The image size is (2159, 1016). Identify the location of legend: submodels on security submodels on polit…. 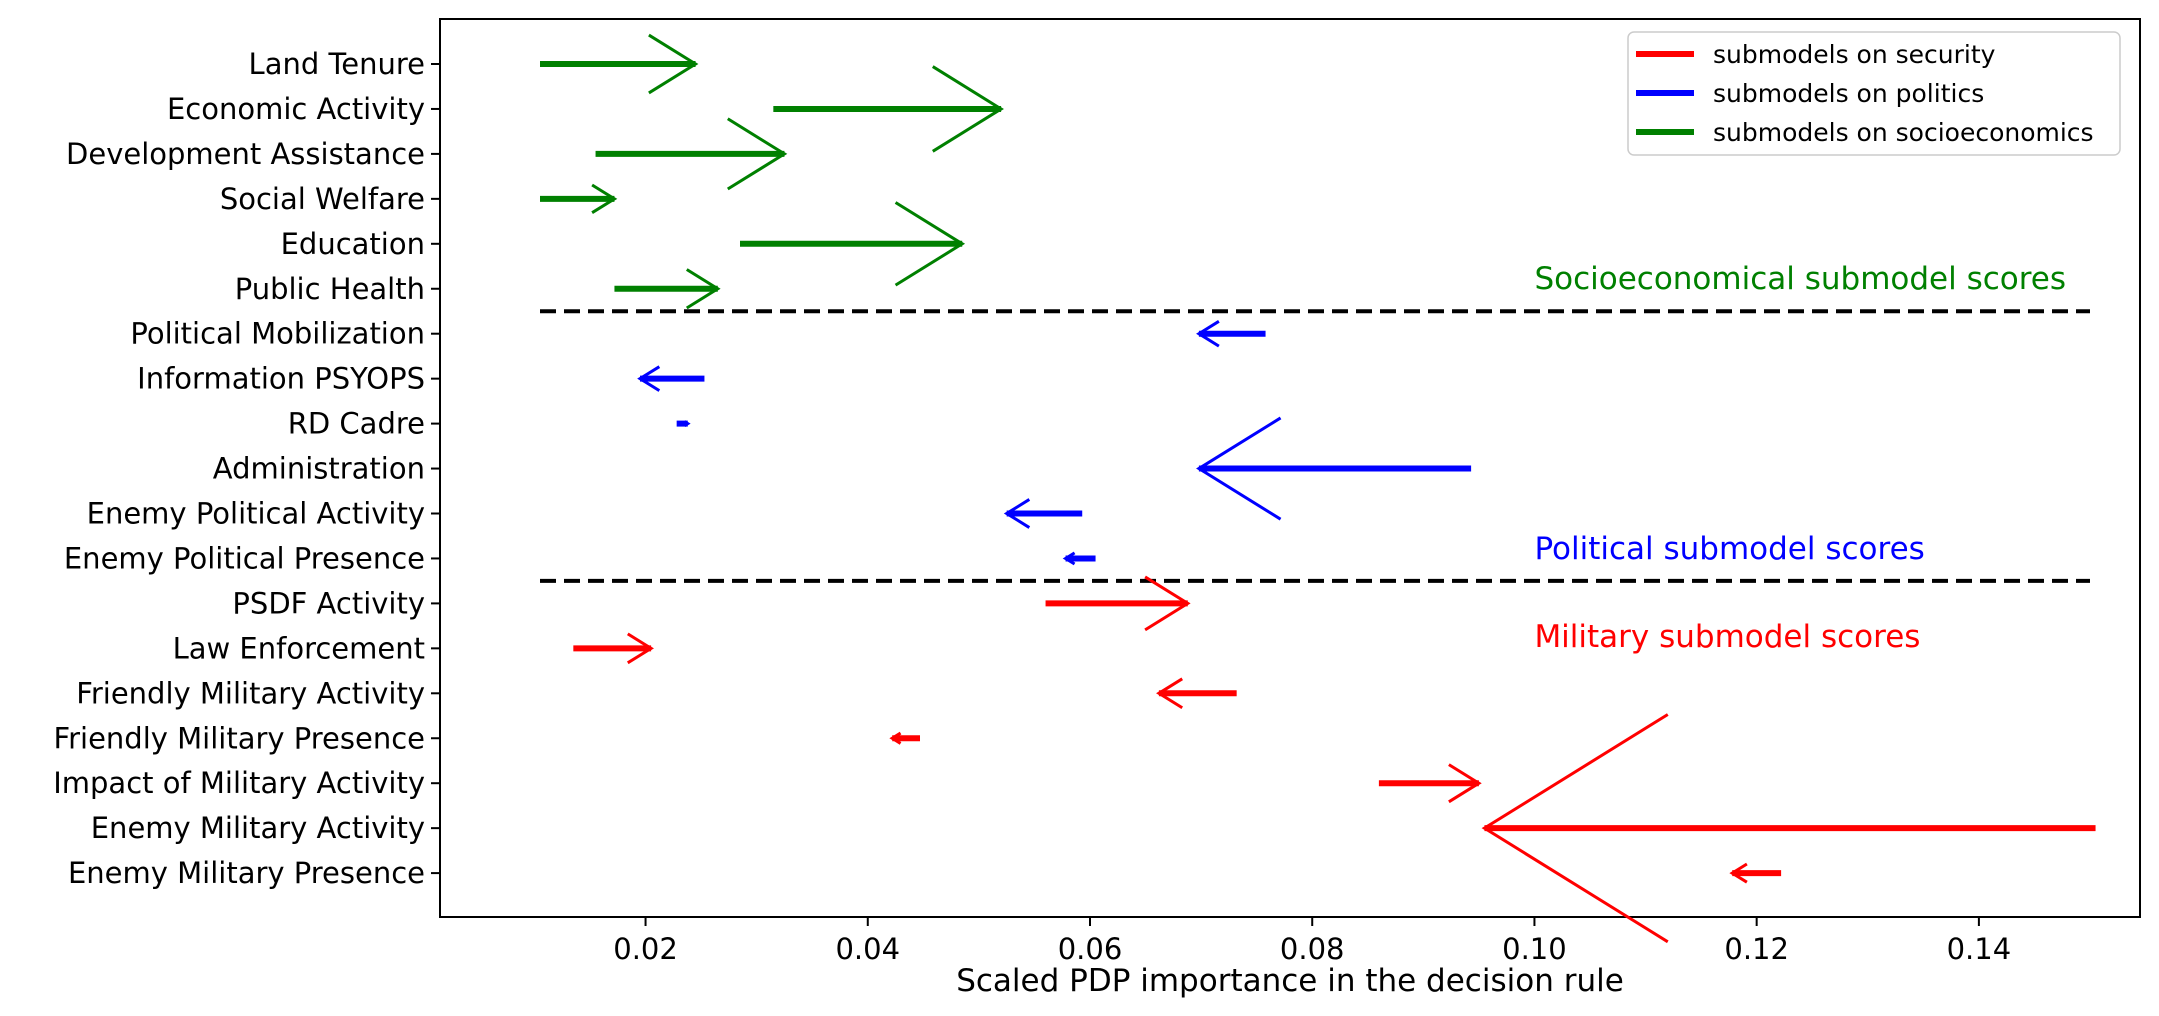
(1874, 93).